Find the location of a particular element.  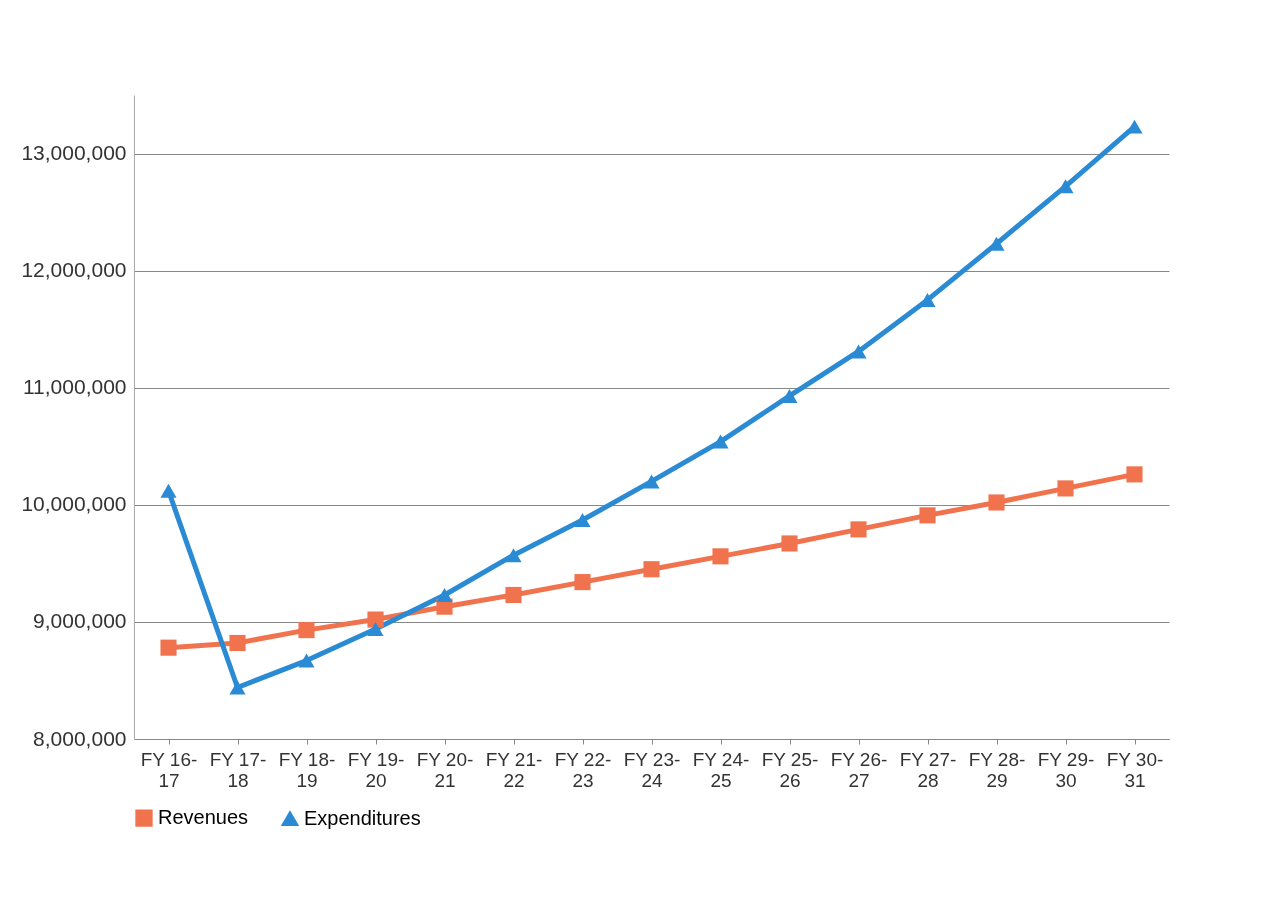

x-tick-label: FY 26-27 is located at coordinates (859, 769).